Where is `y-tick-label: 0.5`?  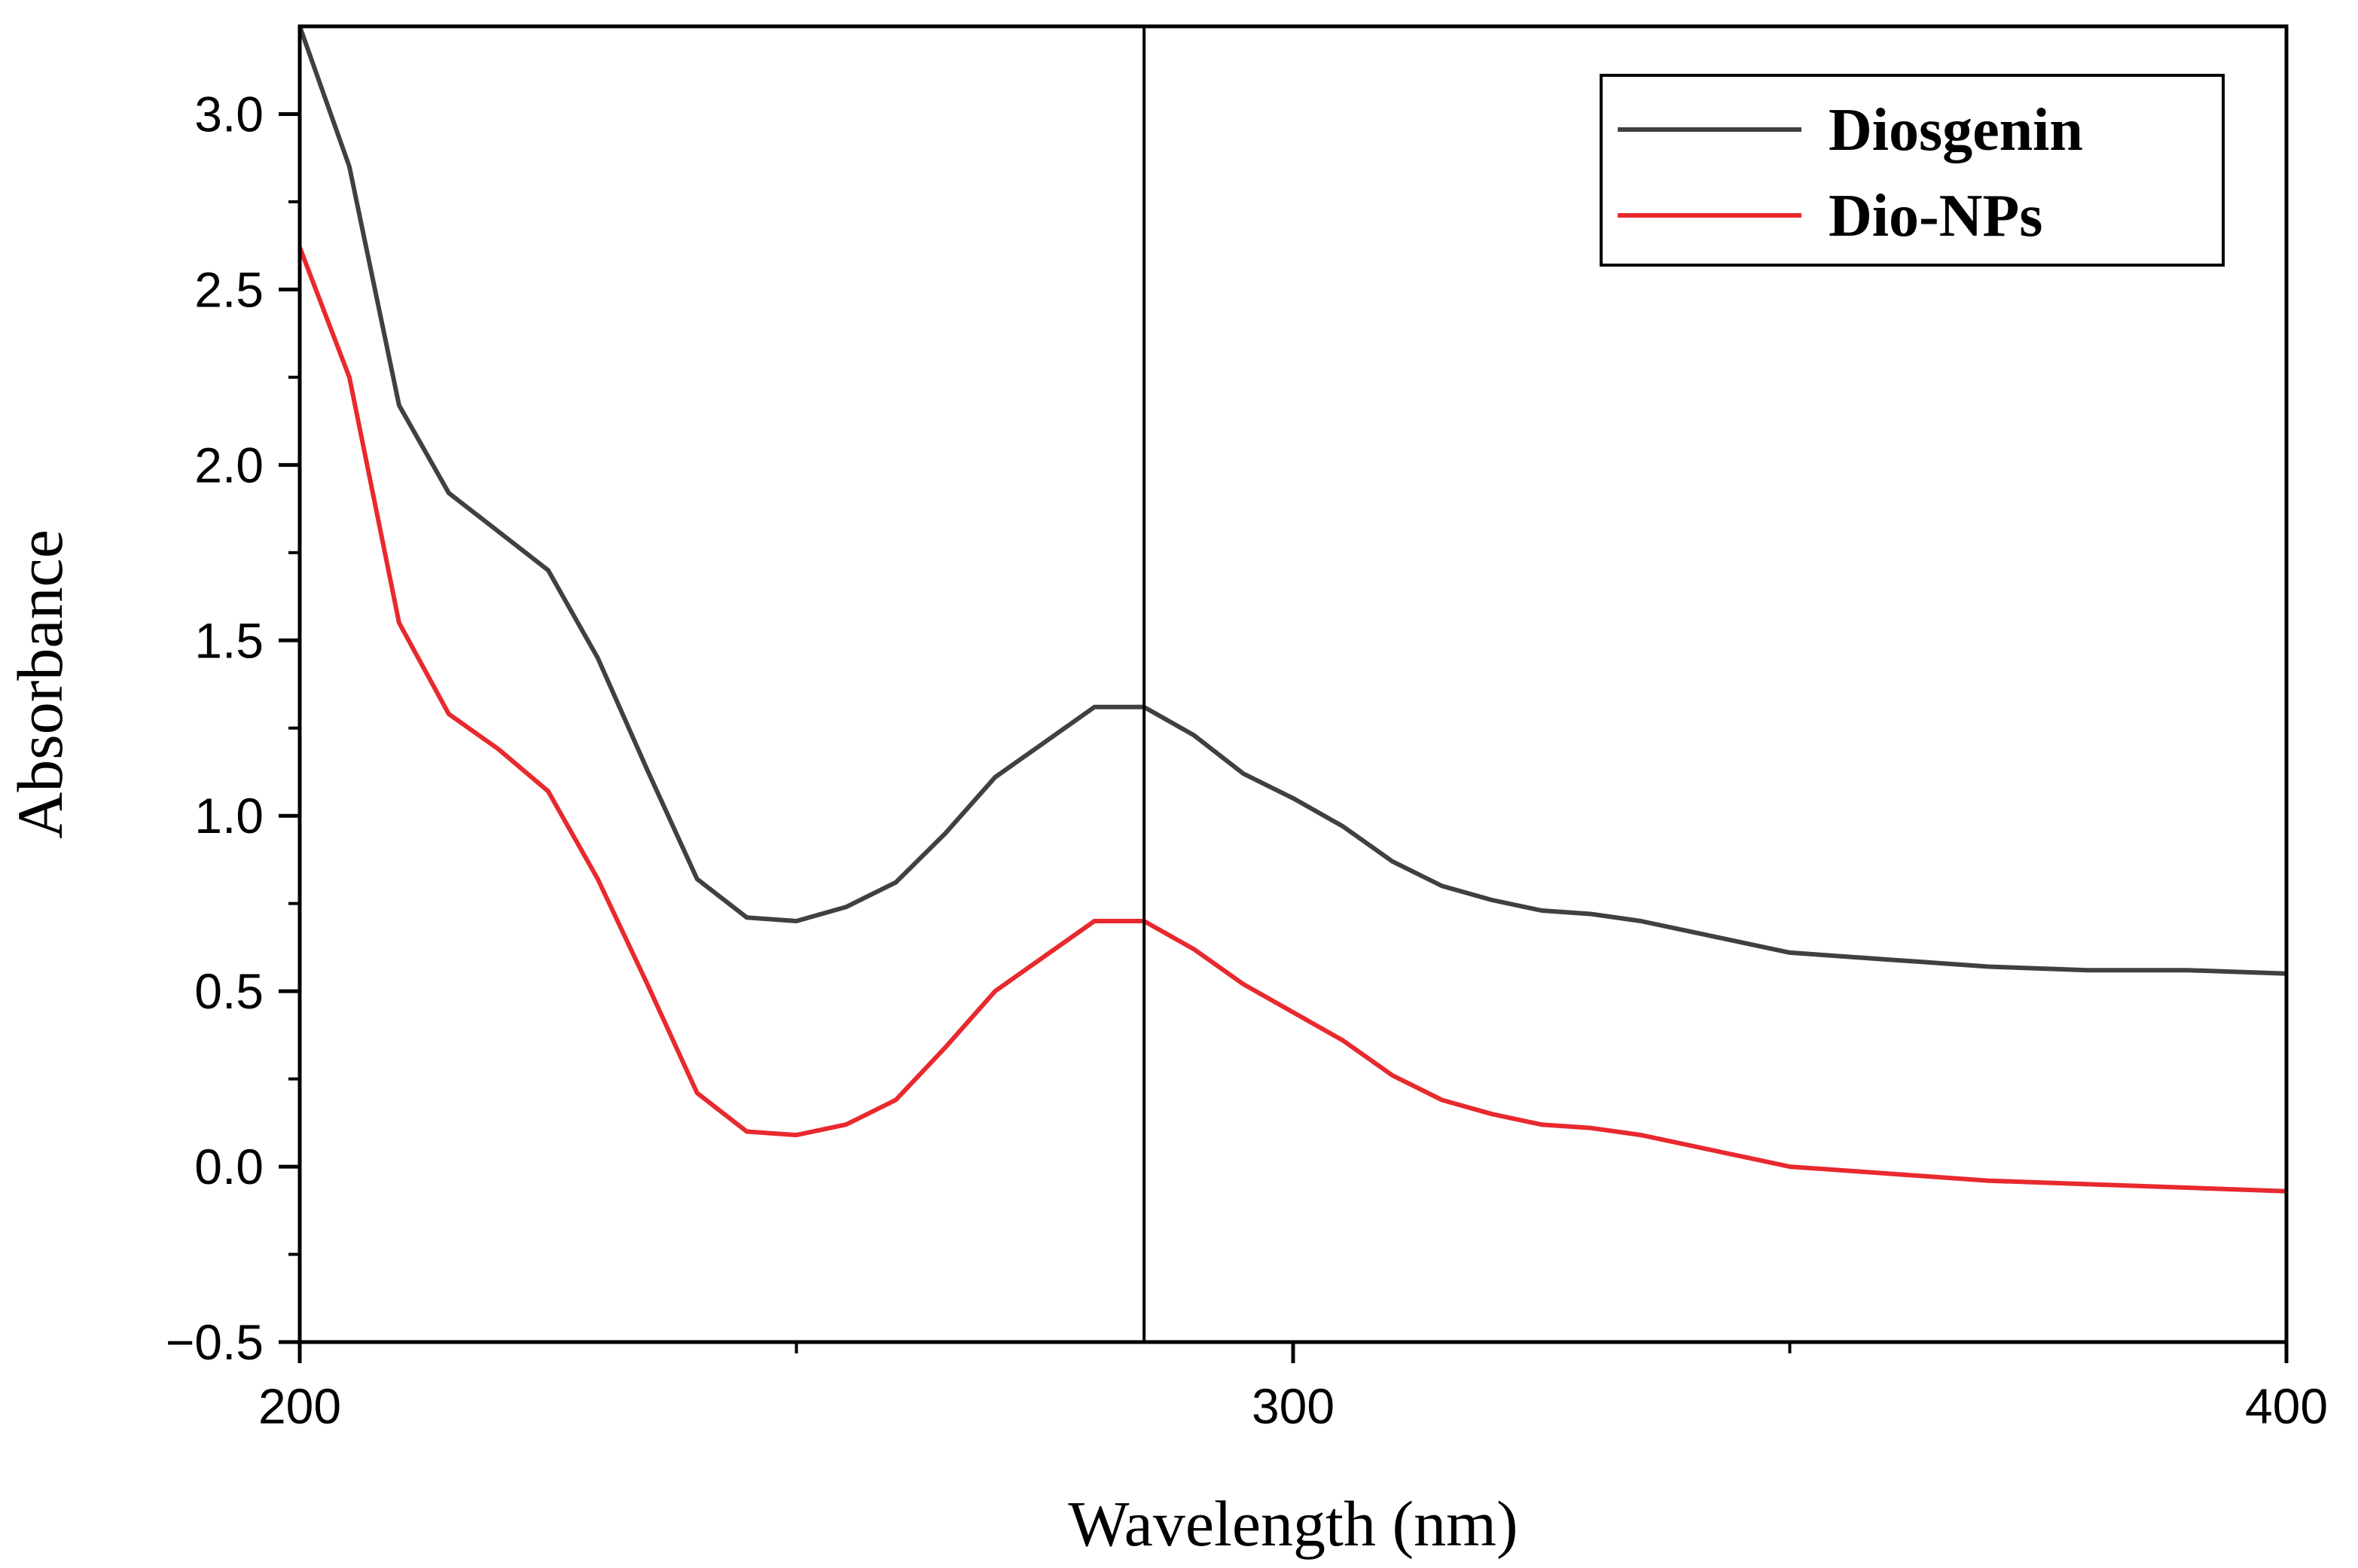 y-tick-label: 0.5 is located at coordinates (229, 991).